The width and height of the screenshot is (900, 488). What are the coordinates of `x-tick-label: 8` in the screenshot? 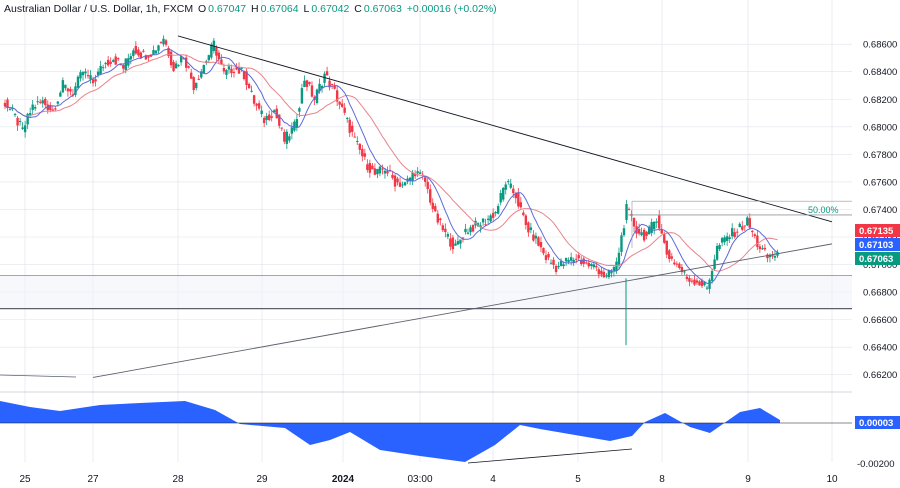 It's located at (662, 479).